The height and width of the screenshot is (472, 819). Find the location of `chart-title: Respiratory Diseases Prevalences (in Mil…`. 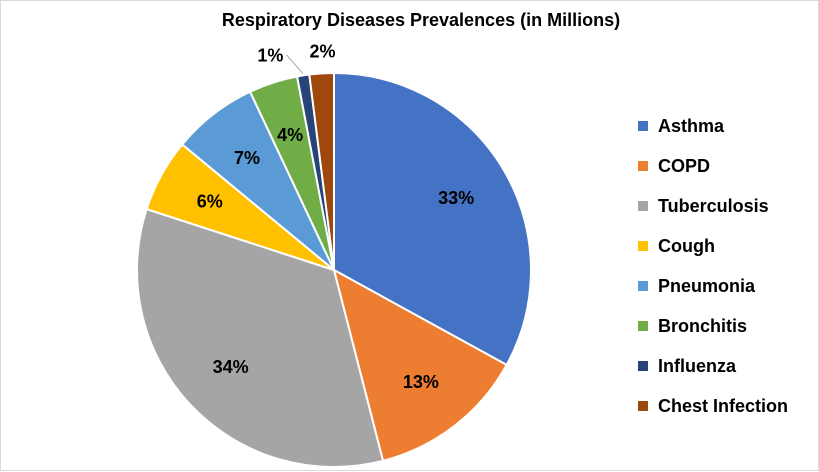

chart-title: Respiratory Diseases Prevalences (in Mil… is located at coordinates (421, 20).